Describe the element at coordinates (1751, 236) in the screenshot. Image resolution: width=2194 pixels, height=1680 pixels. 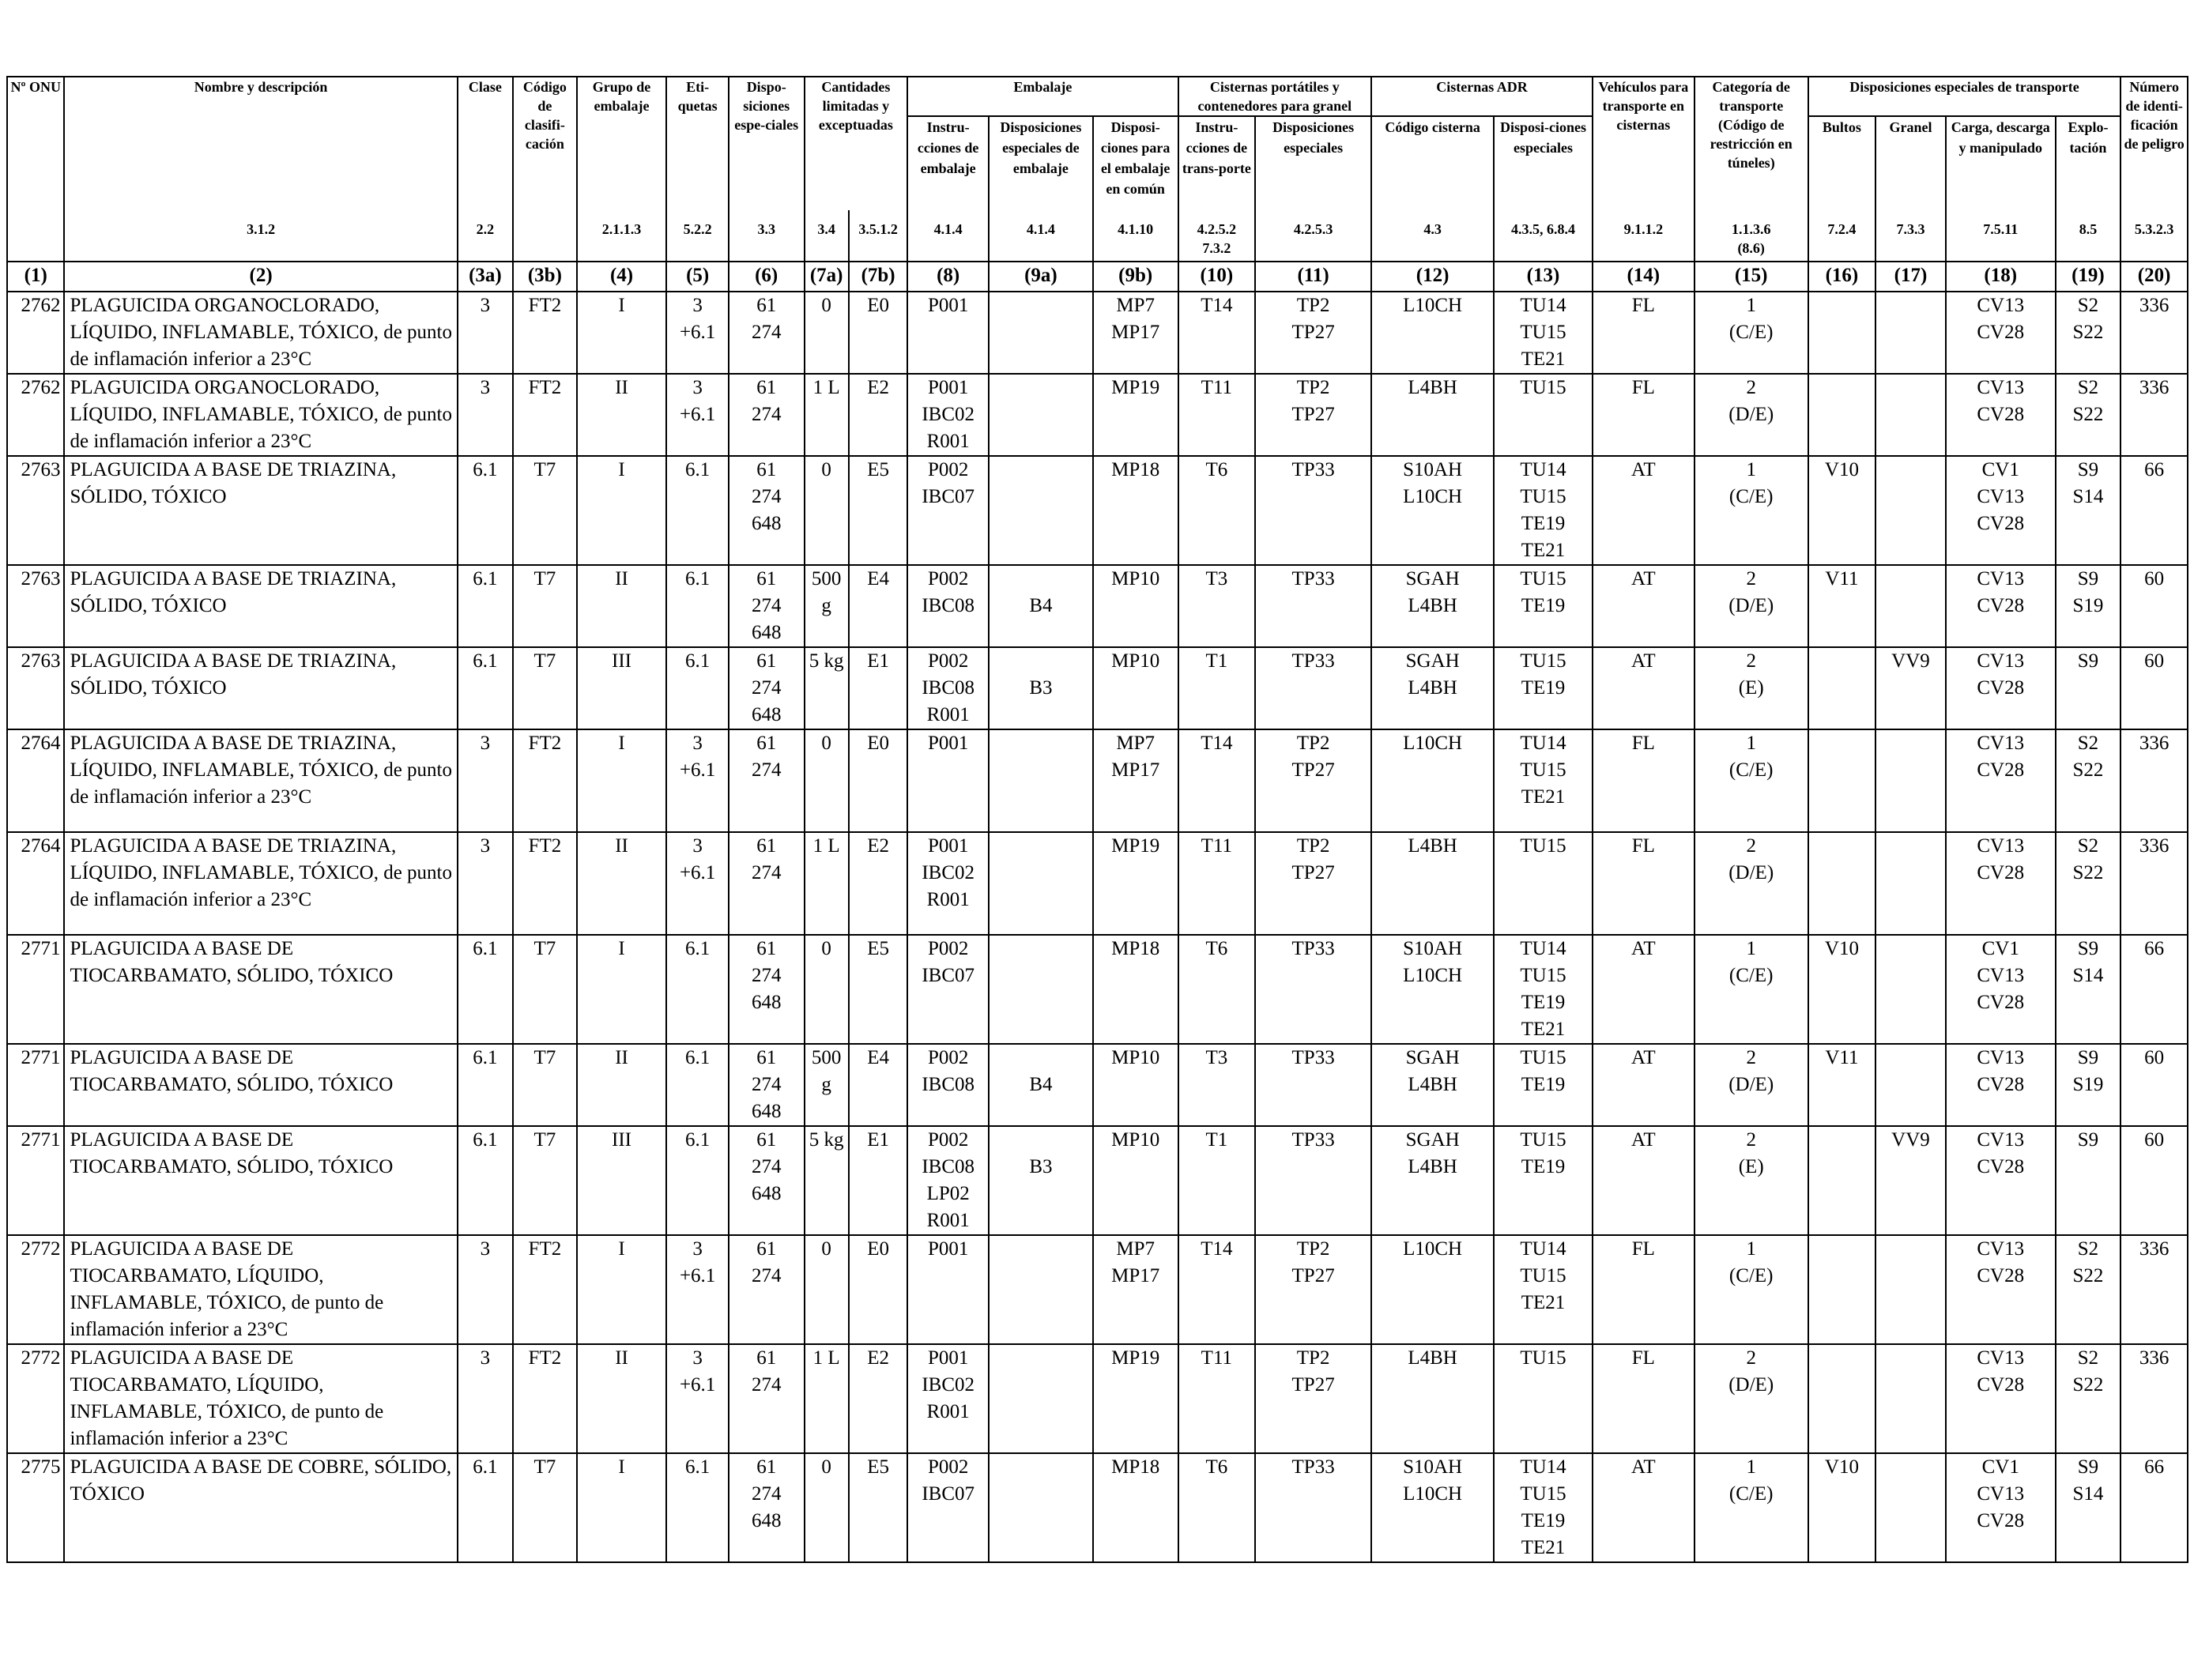
I see `reference-cell: 1.1.3.6 (8.6)` at that location.